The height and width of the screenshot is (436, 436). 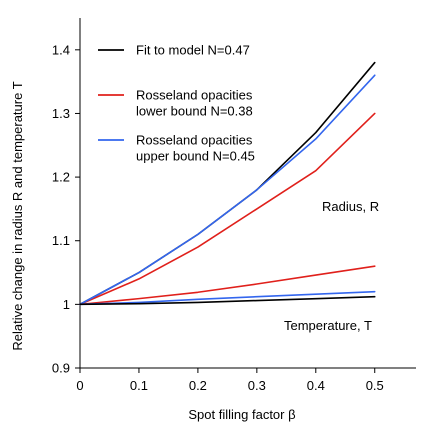 What do you see at coordinates (257, 385) in the screenshot?
I see `x-tick-label: 0.3` at bounding box center [257, 385].